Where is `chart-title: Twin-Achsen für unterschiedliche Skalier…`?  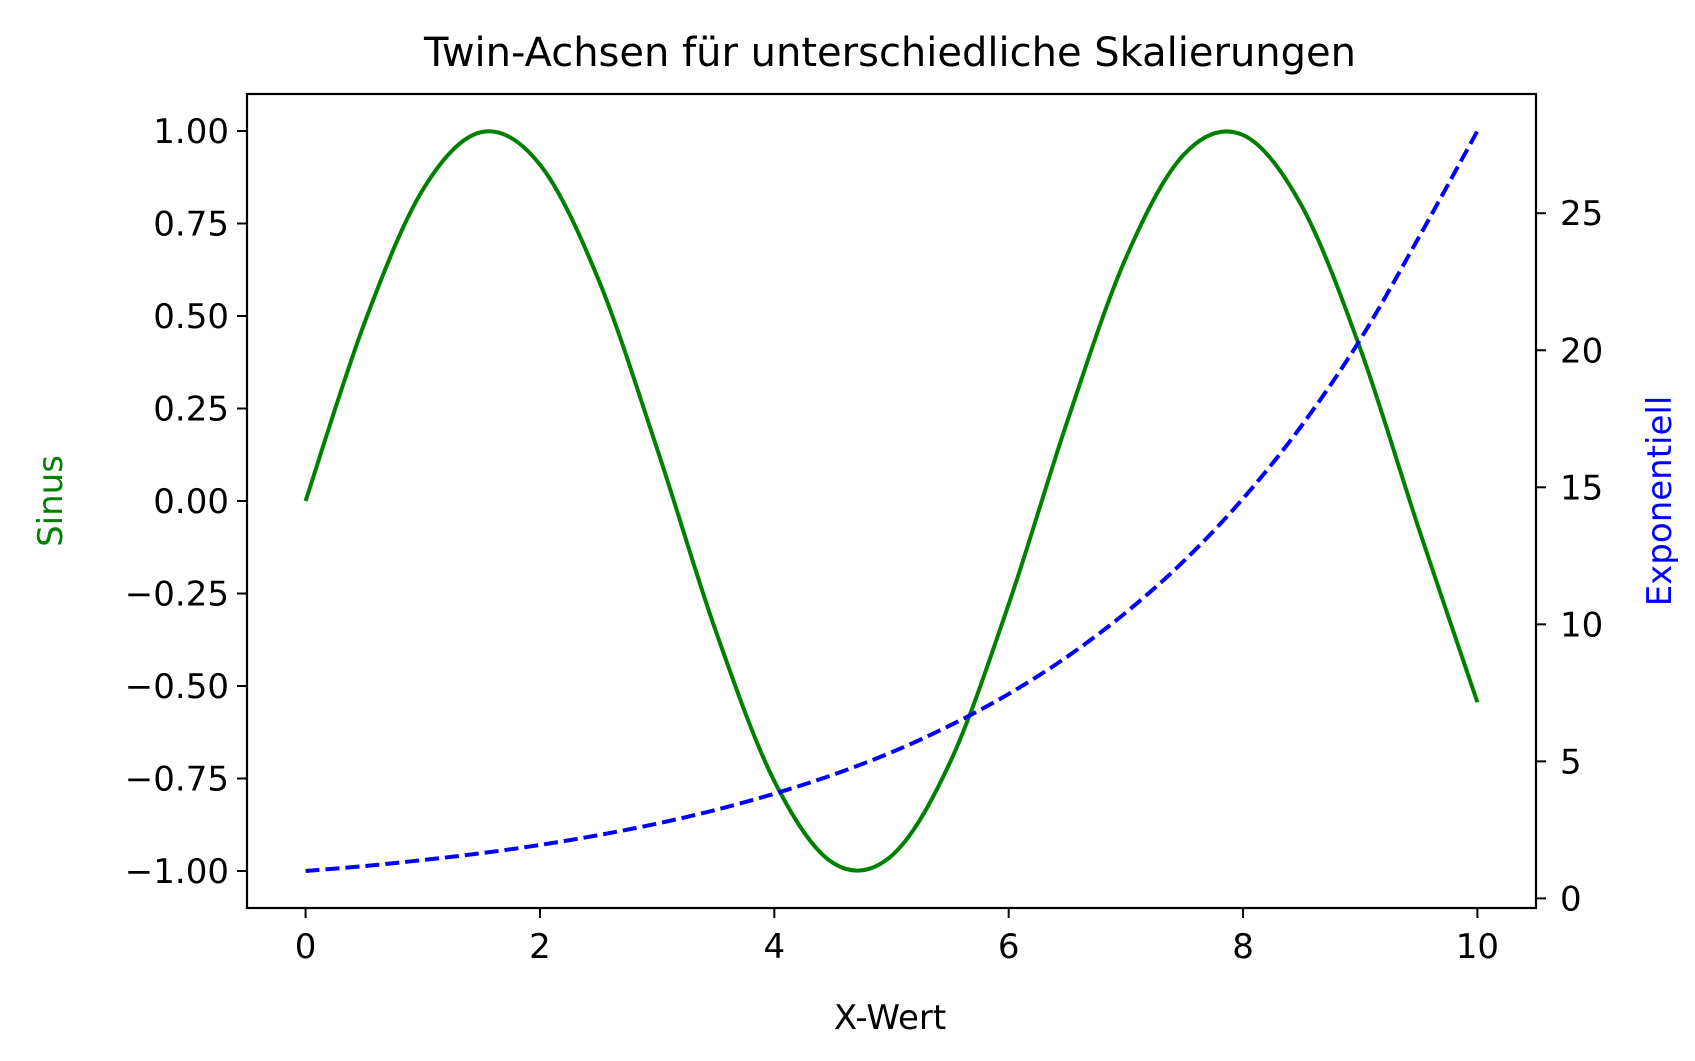 chart-title: Twin-Achsen für unterschiedliche Skalier… is located at coordinates (889, 53).